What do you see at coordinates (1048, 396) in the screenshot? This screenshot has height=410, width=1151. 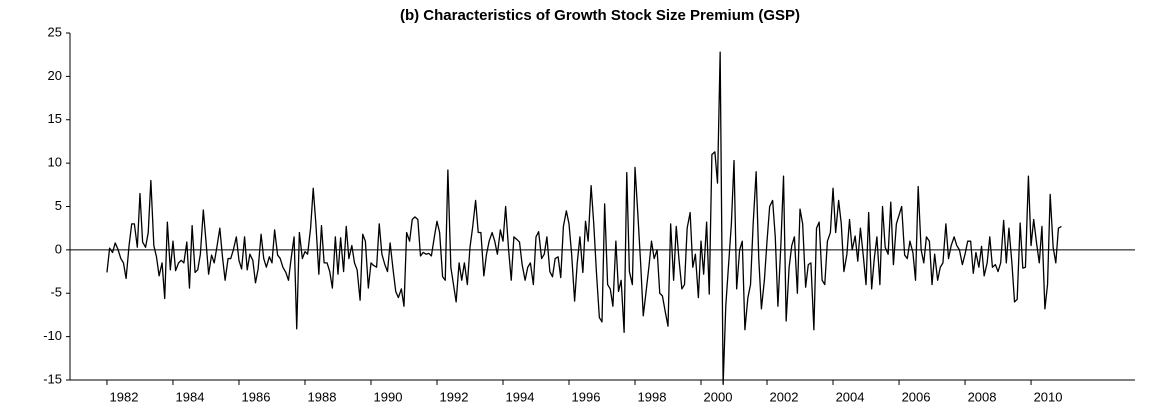 I see `x-tick-label: 2010` at bounding box center [1048, 396].